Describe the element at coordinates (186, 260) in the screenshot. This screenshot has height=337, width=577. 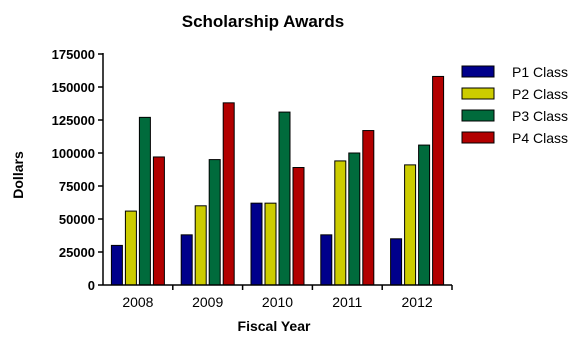
I see `bar-p1-class-2009` at that location.